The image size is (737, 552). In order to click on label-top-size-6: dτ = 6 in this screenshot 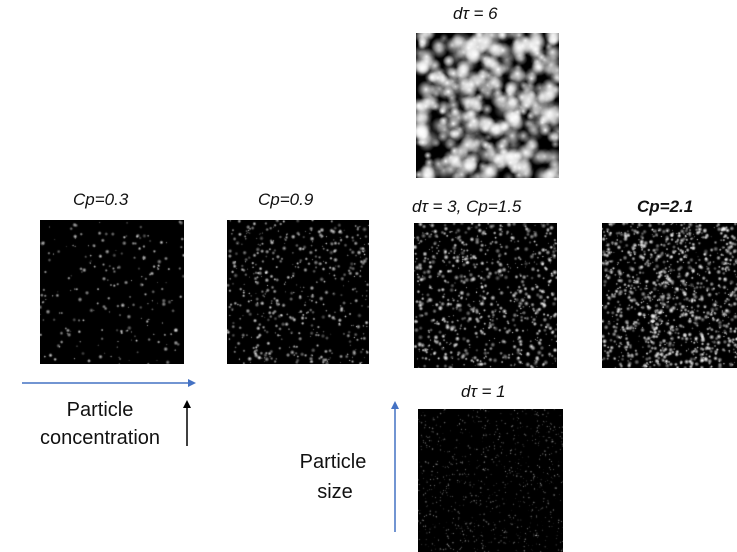, I will do `click(475, 13)`.